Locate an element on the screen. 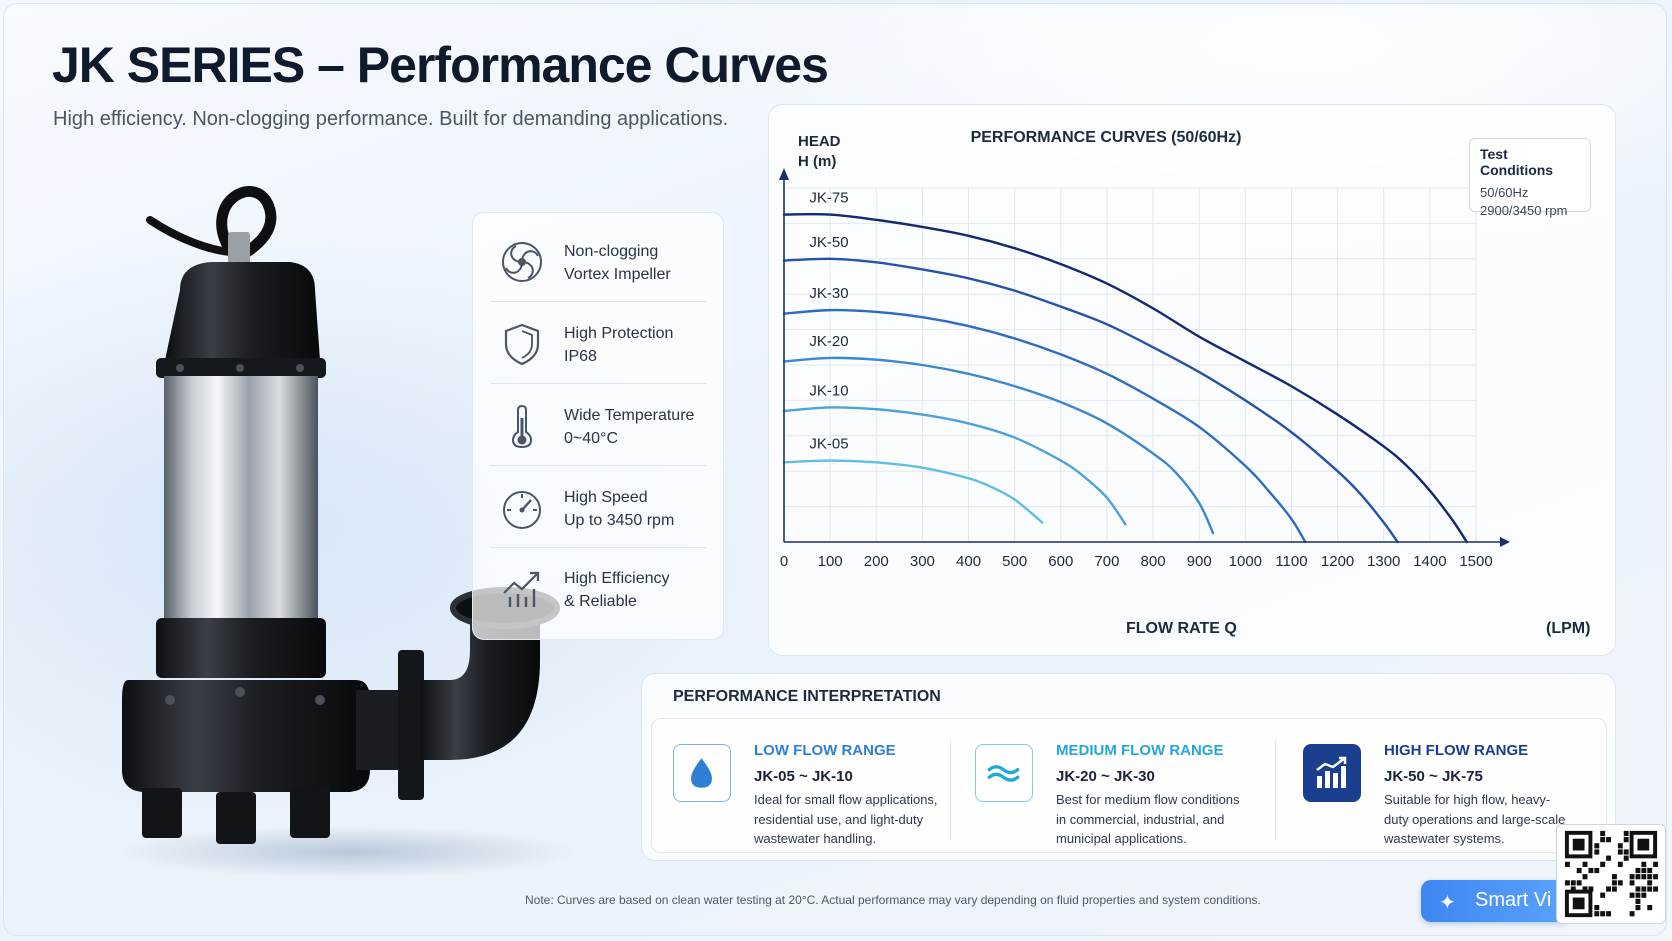 The width and height of the screenshot is (1672, 941). interpretation-inner is located at coordinates (1129, 785).